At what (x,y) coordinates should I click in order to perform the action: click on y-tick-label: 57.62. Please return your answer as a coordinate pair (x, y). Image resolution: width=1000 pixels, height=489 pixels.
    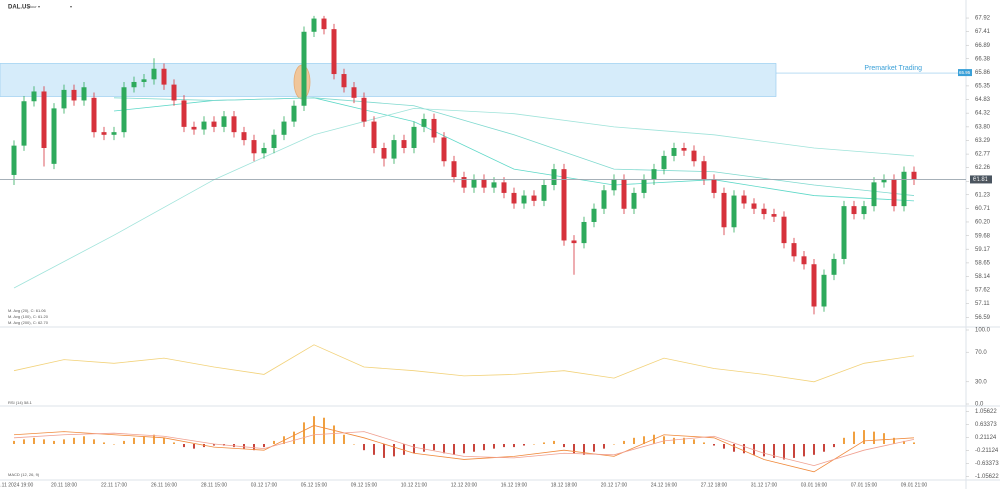
    Looking at the image, I should click on (983, 291).